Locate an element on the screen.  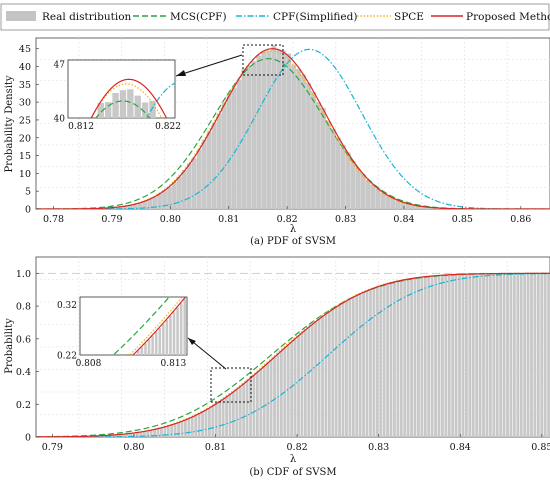
legend-label-mcs: MCS(CPF) is located at coordinates (198, 17).